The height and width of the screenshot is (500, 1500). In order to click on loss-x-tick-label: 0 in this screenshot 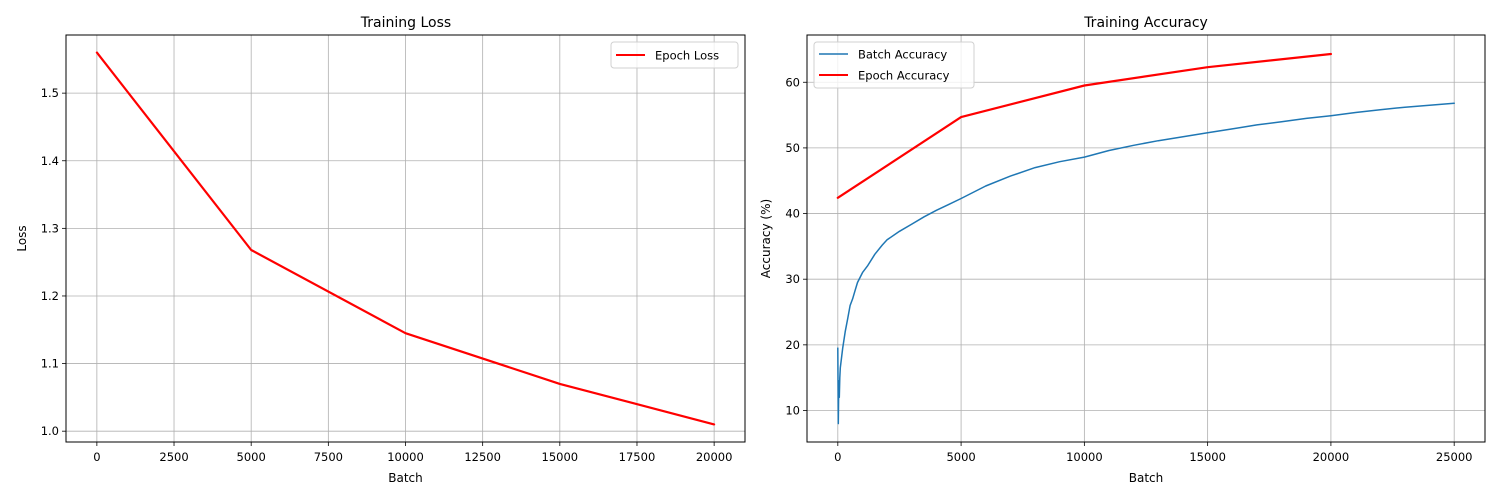, I will do `click(96, 457)`.